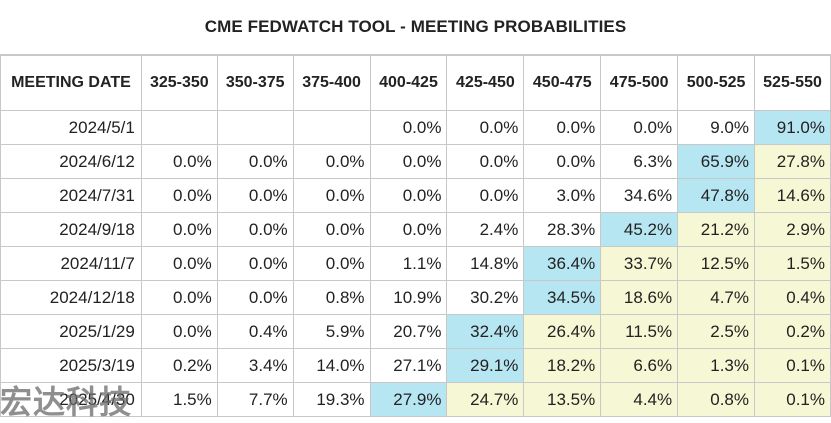 This screenshot has height=423, width=831. What do you see at coordinates (562, 365) in the screenshot?
I see `probability-cell: 18.2%` at bounding box center [562, 365].